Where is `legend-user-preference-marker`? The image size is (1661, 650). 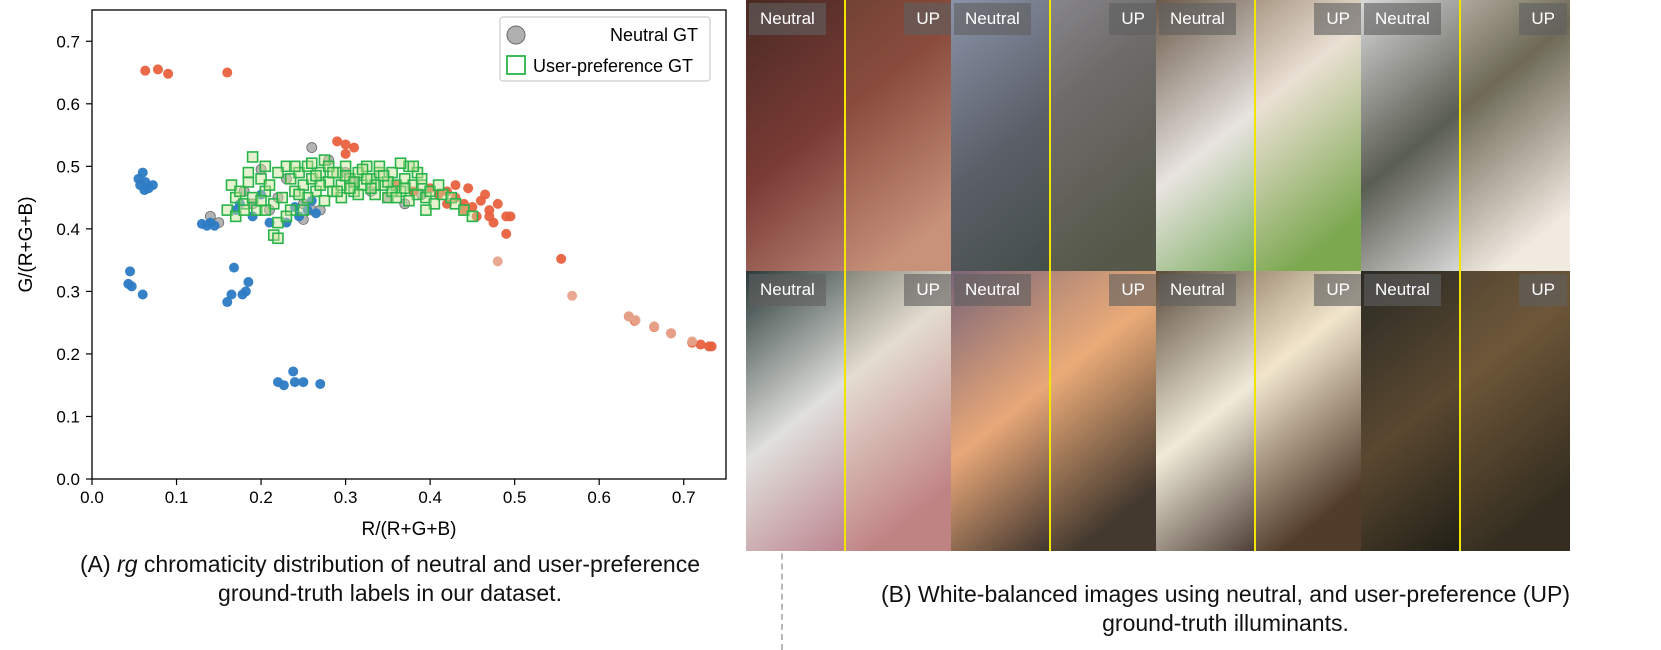
legend-user-preference-marker is located at coordinates (516, 65).